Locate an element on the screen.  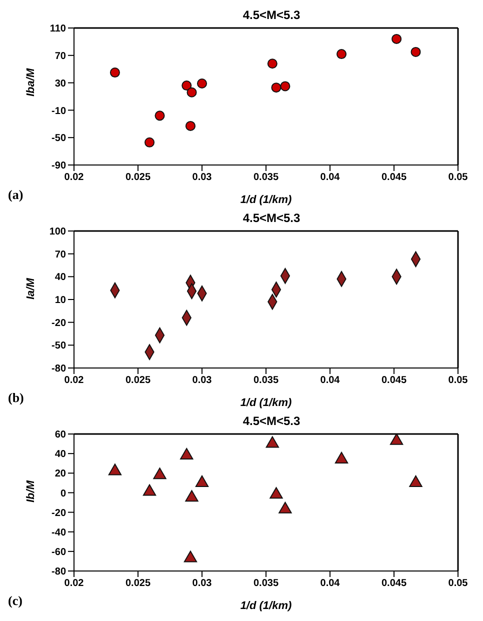
y-axis-title: Iba/M is located at coordinates (30, 82).